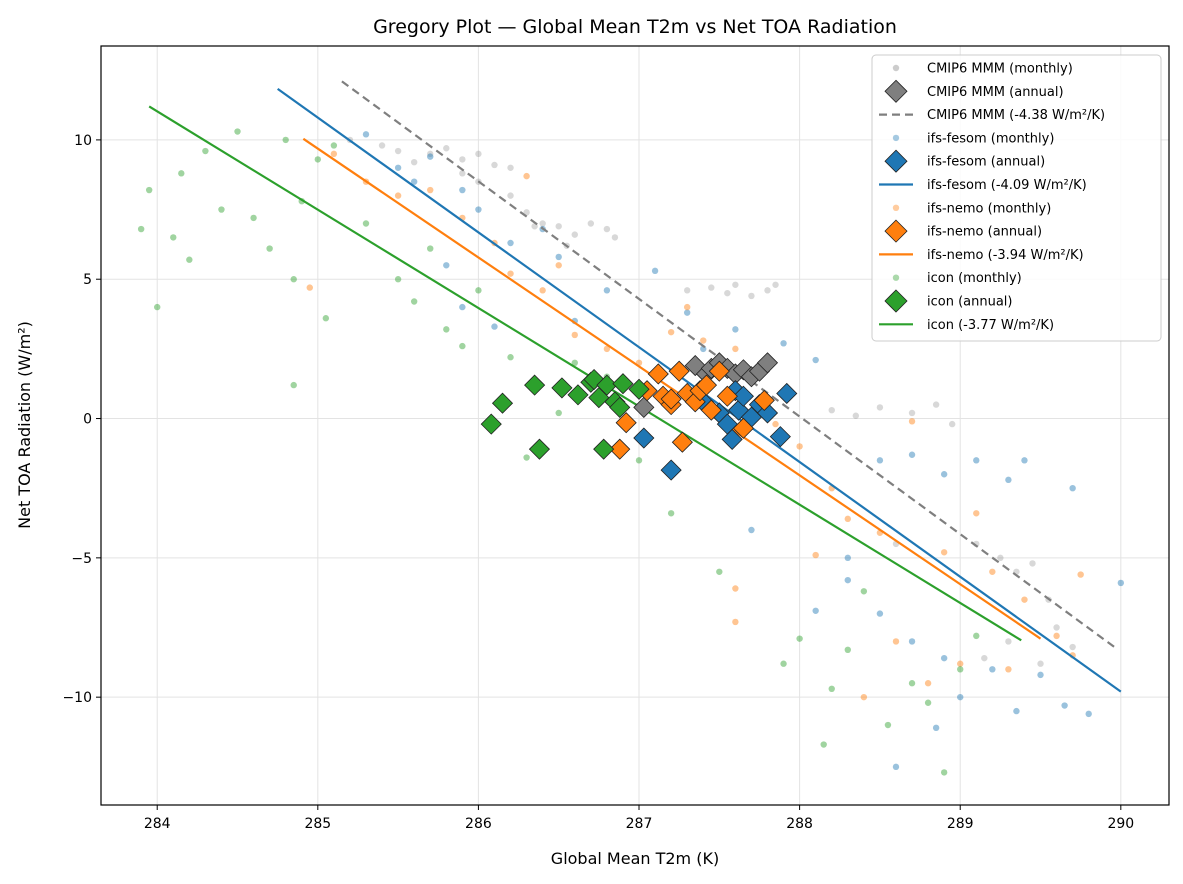 This screenshot has width=1183, height=884. I want to click on legend-label: CMIP6 MMM (annual), so click(995, 92).